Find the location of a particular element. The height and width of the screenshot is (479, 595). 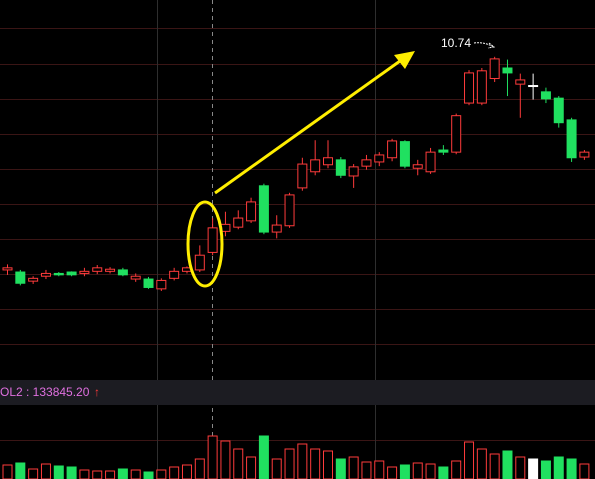

high-pointer is located at coordinates (484, 45).